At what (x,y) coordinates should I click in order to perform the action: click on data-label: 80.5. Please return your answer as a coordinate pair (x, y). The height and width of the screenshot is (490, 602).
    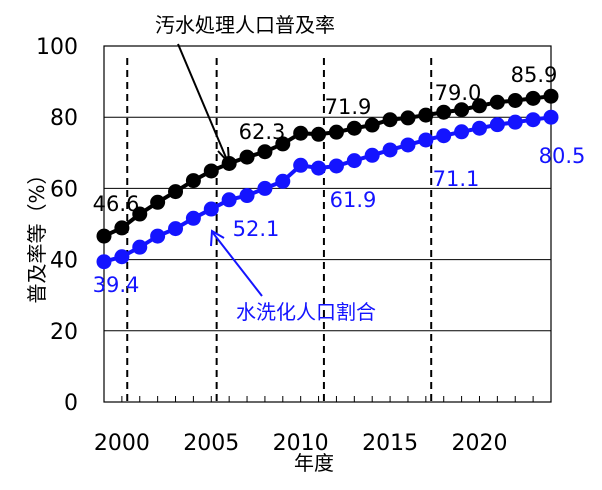
    Looking at the image, I should click on (562, 156).